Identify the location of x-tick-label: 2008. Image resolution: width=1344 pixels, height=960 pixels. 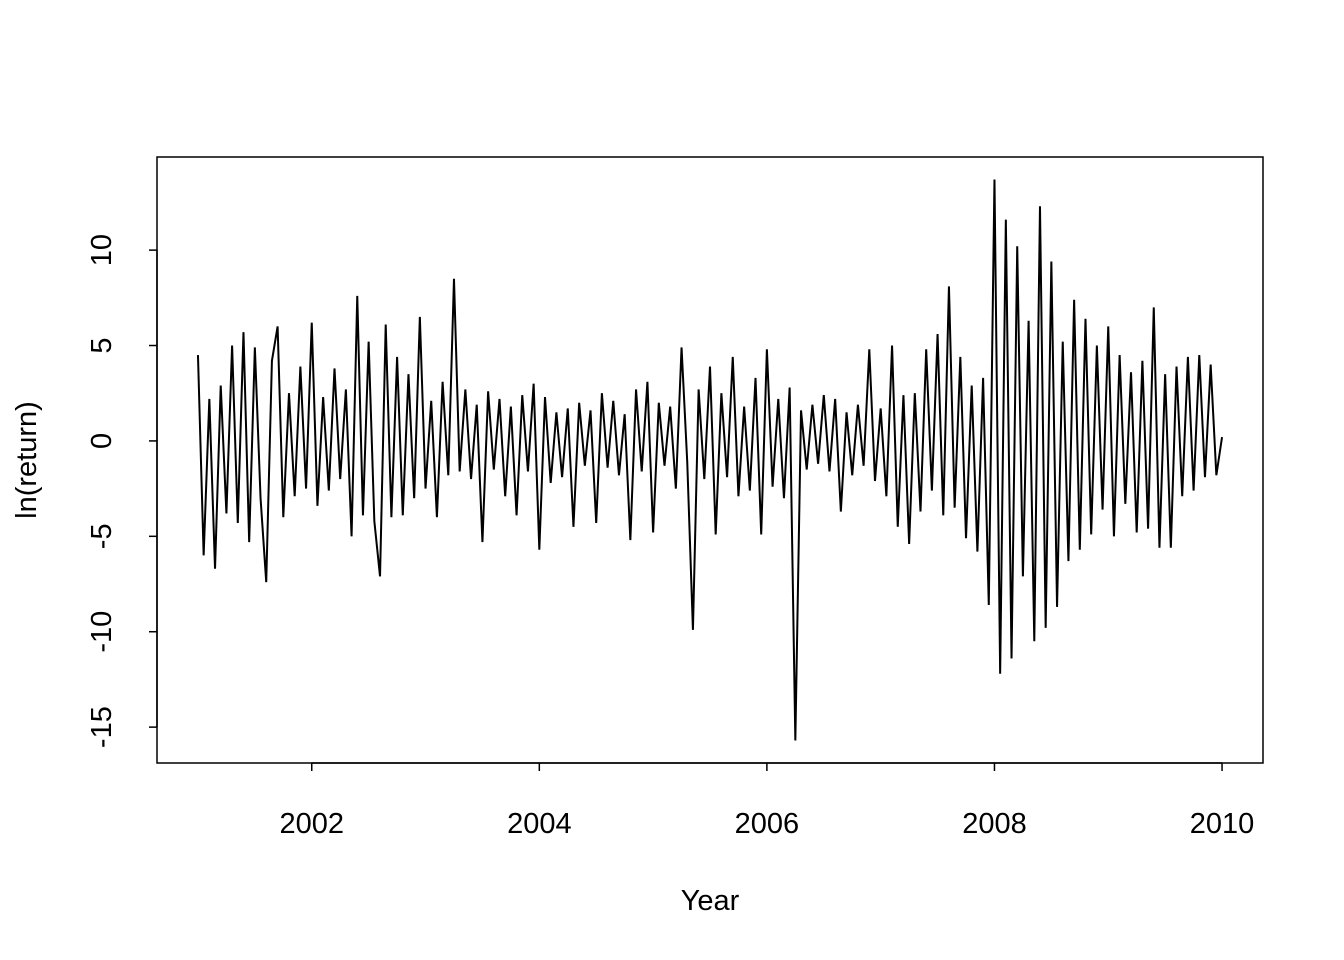
(994, 824).